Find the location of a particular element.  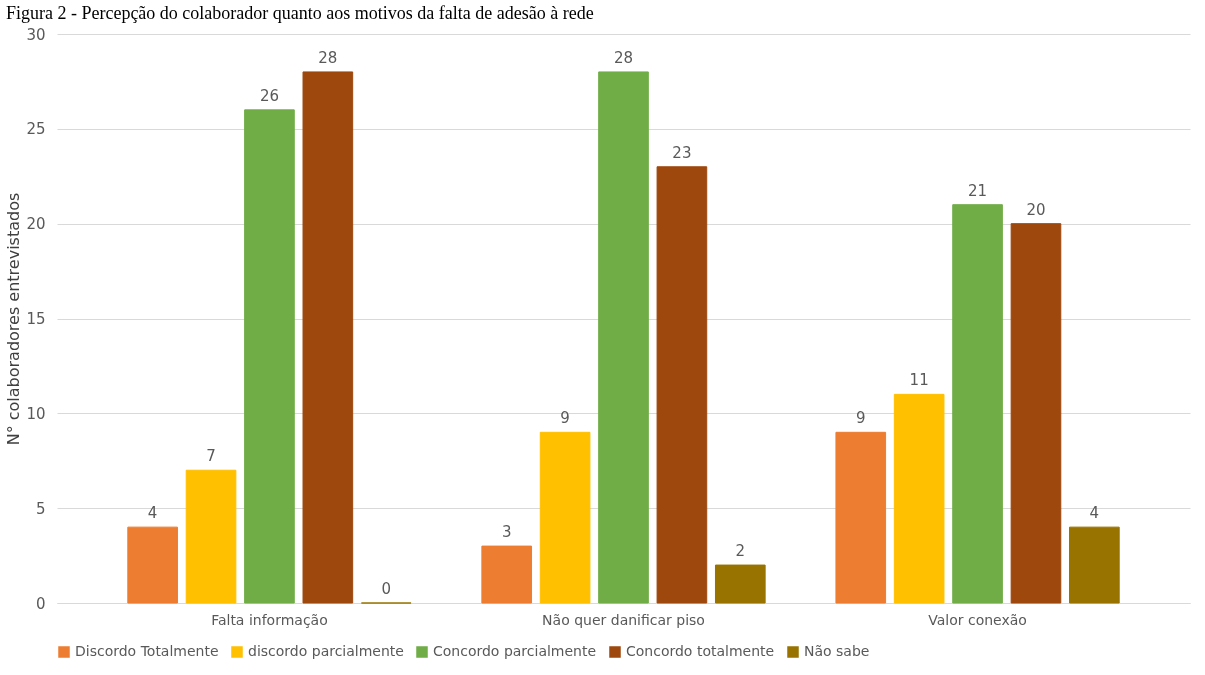

data-label: 7 is located at coordinates (211, 456).